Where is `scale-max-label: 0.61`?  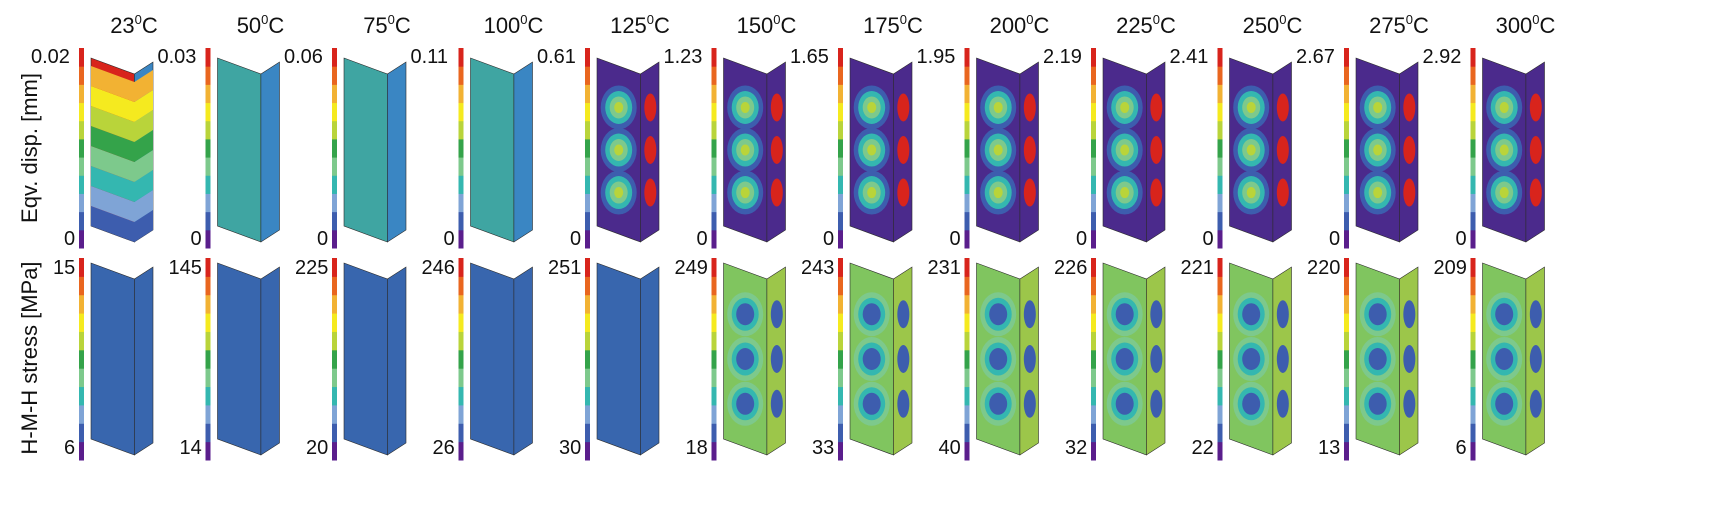 scale-max-label: 0.61 is located at coordinates (556, 57).